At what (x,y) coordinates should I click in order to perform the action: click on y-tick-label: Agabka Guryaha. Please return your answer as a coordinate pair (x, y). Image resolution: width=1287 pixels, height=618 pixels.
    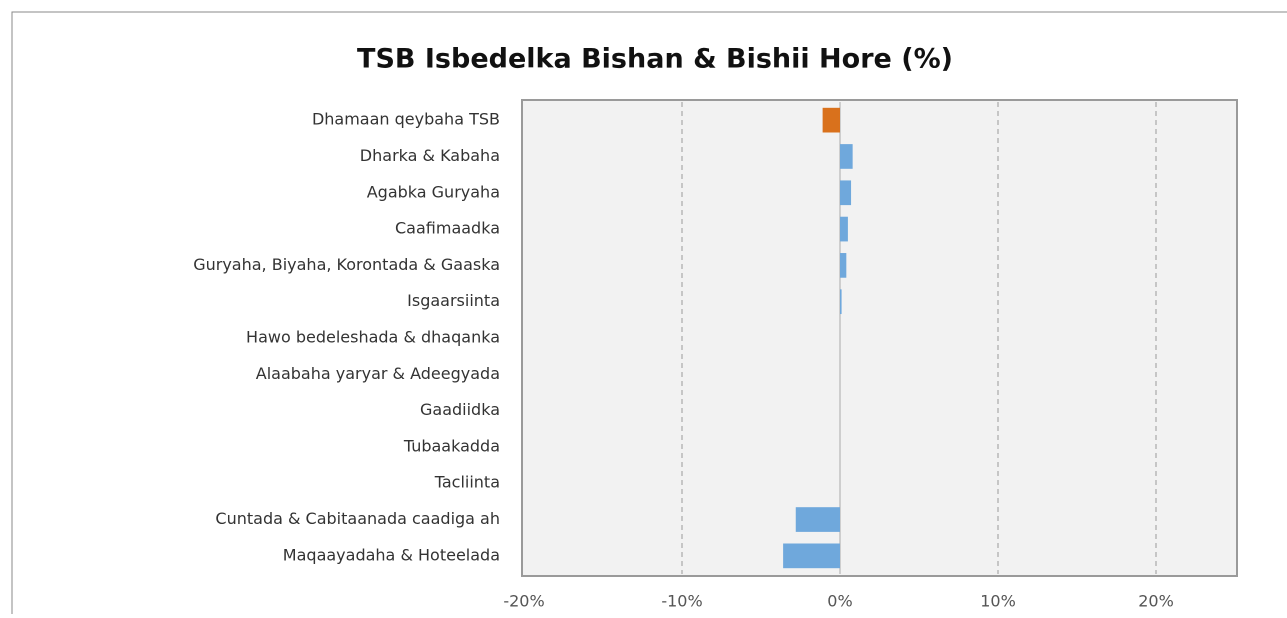
    Looking at the image, I should click on (433, 191).